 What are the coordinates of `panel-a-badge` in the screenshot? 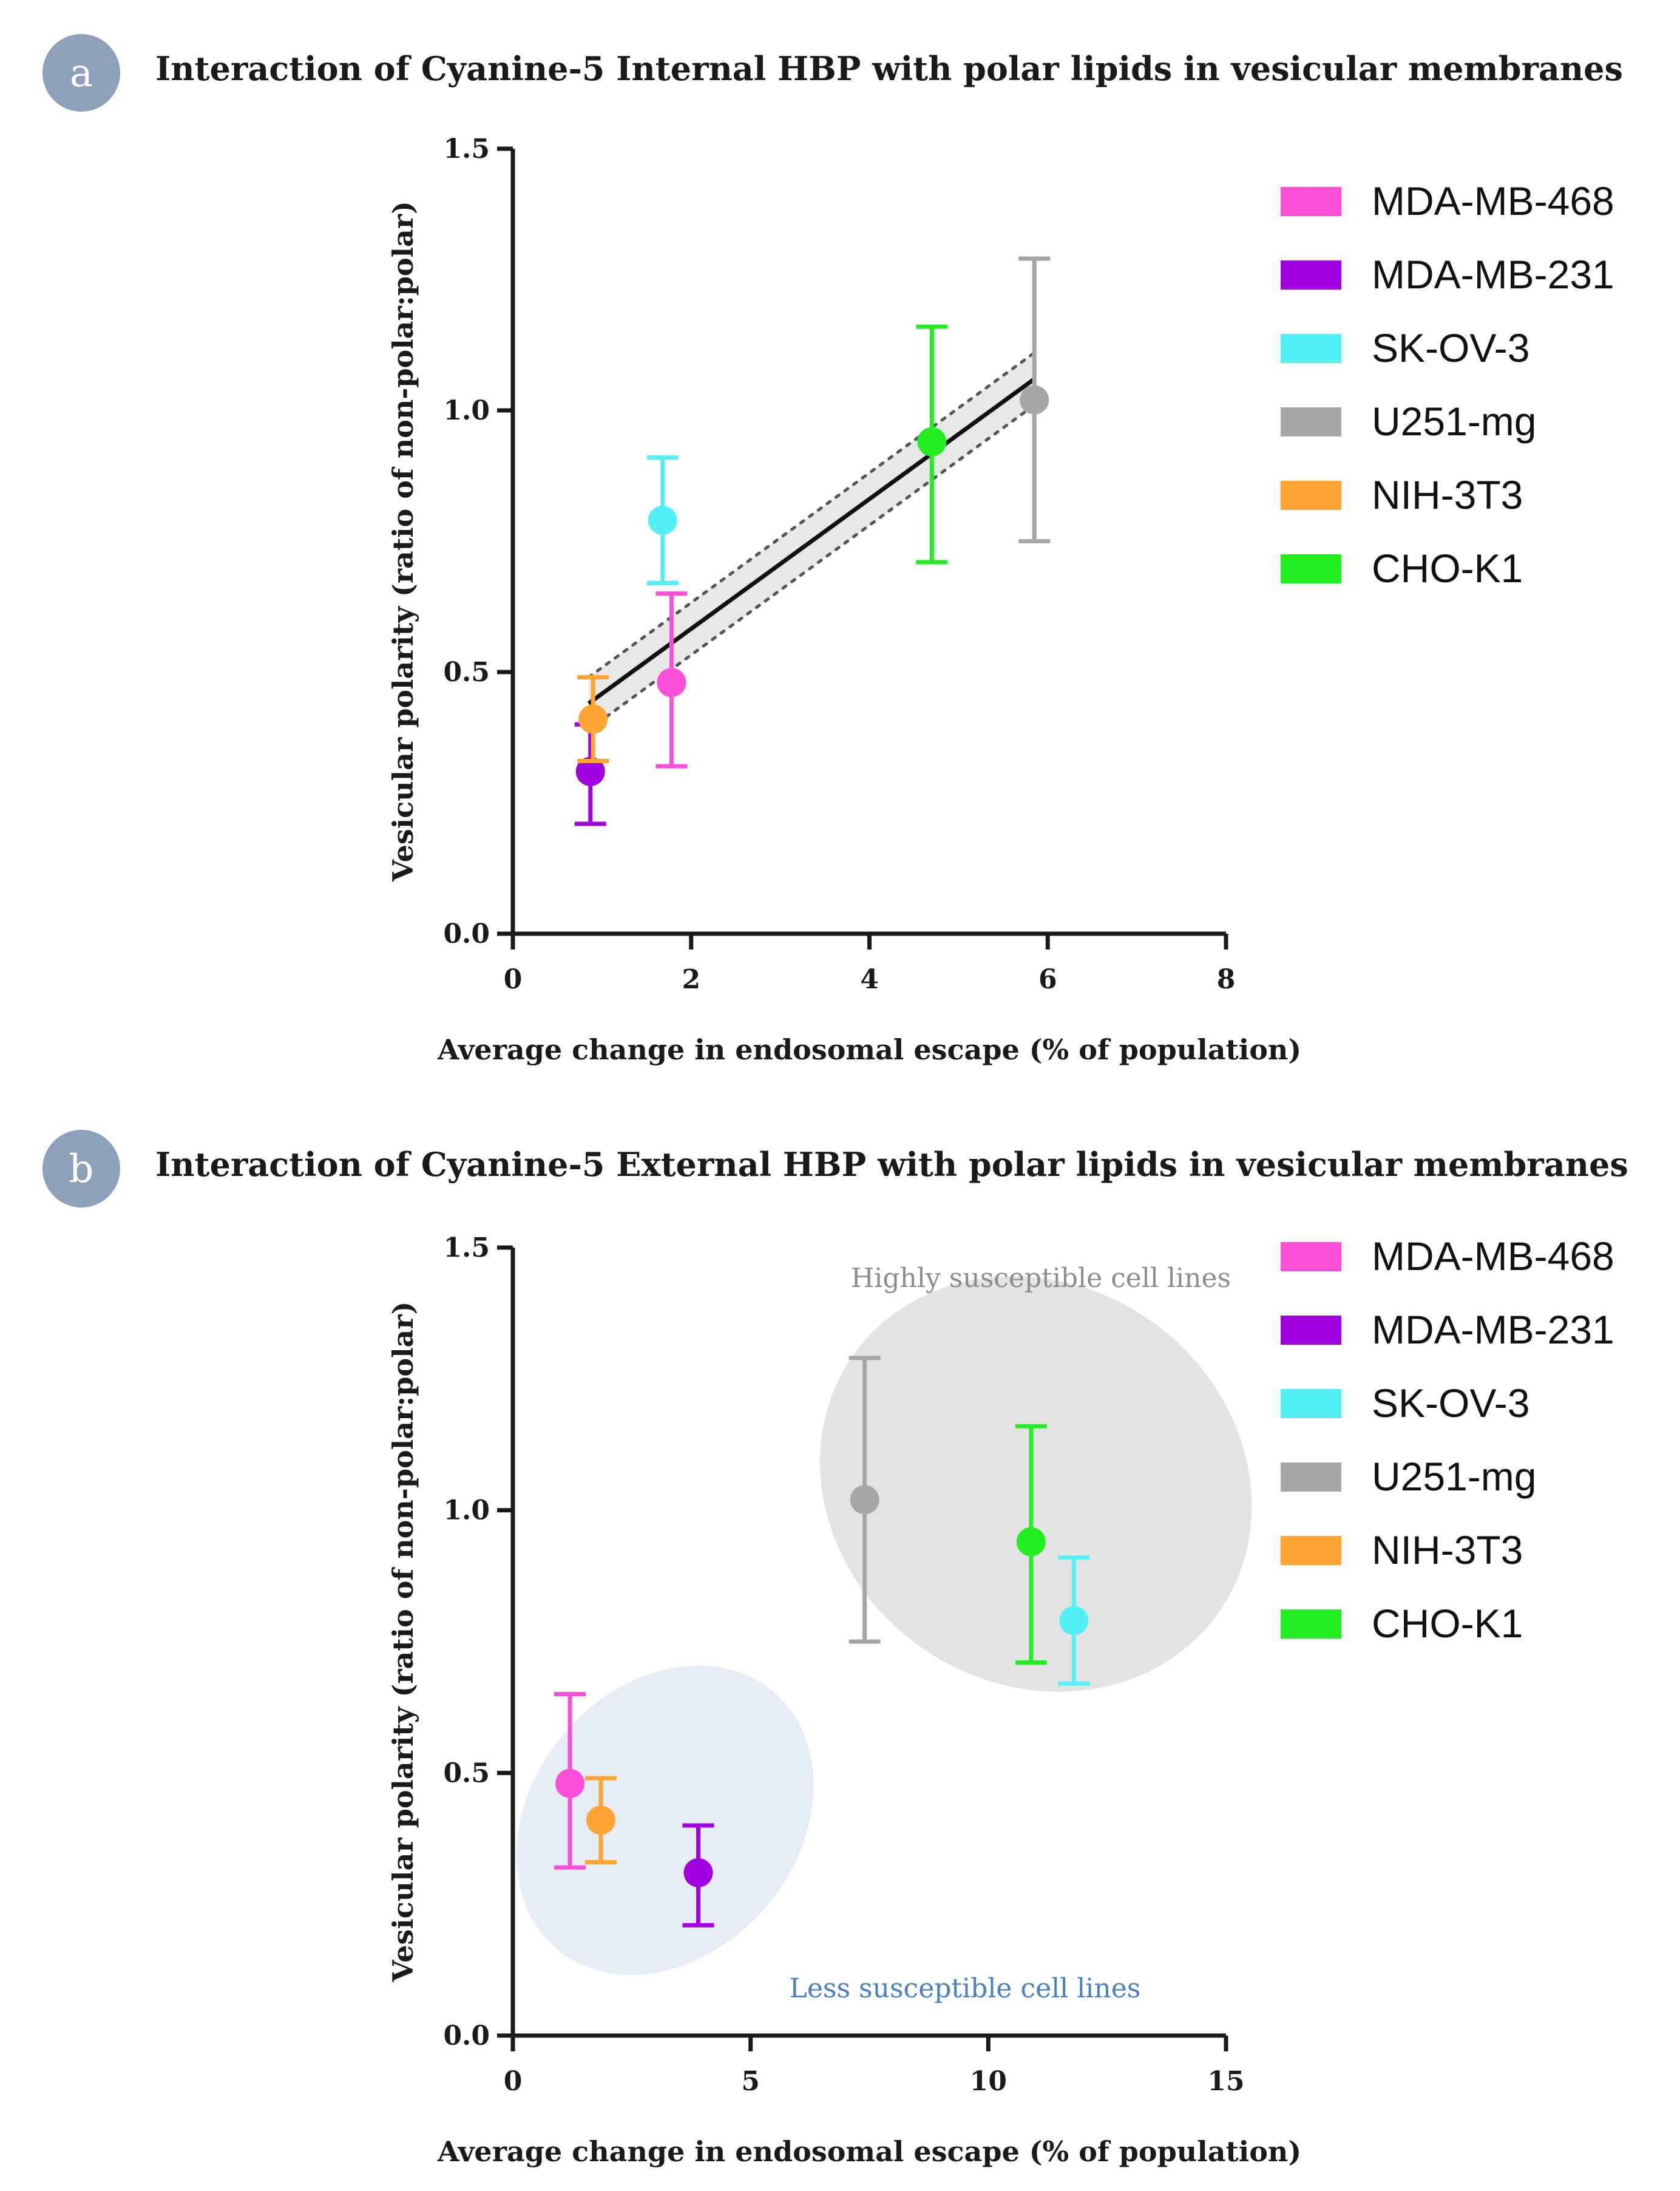 It's located at (81, 73).